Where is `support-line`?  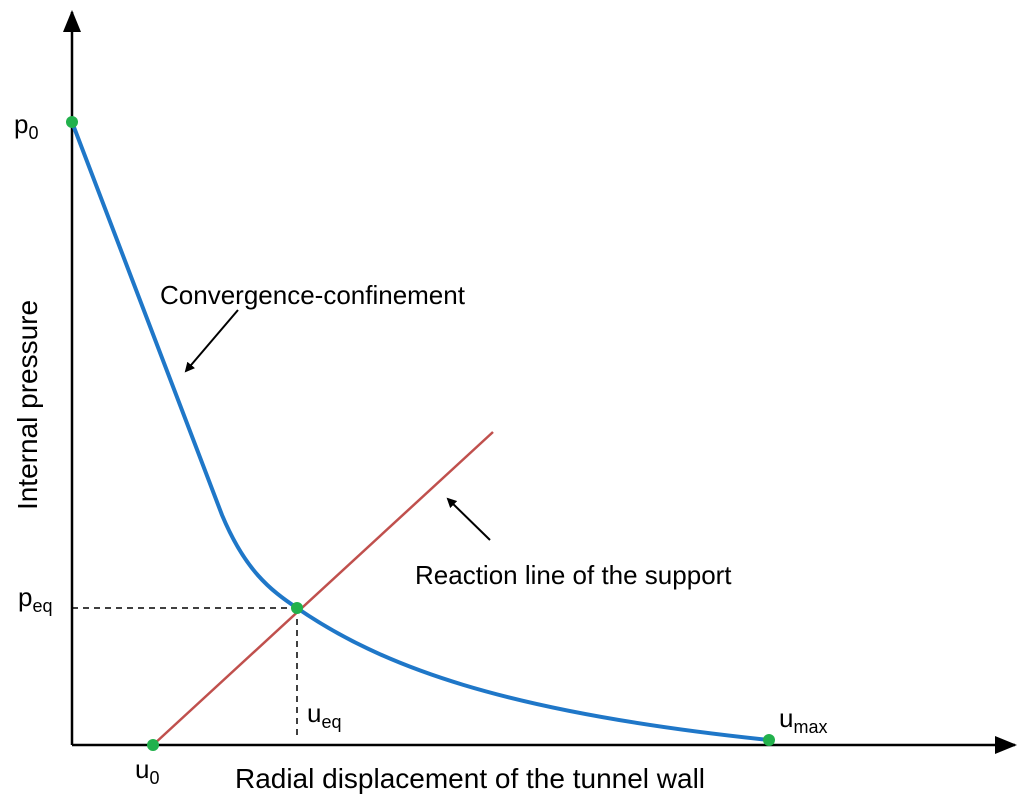 support-line is located at coordinates (323, 588).